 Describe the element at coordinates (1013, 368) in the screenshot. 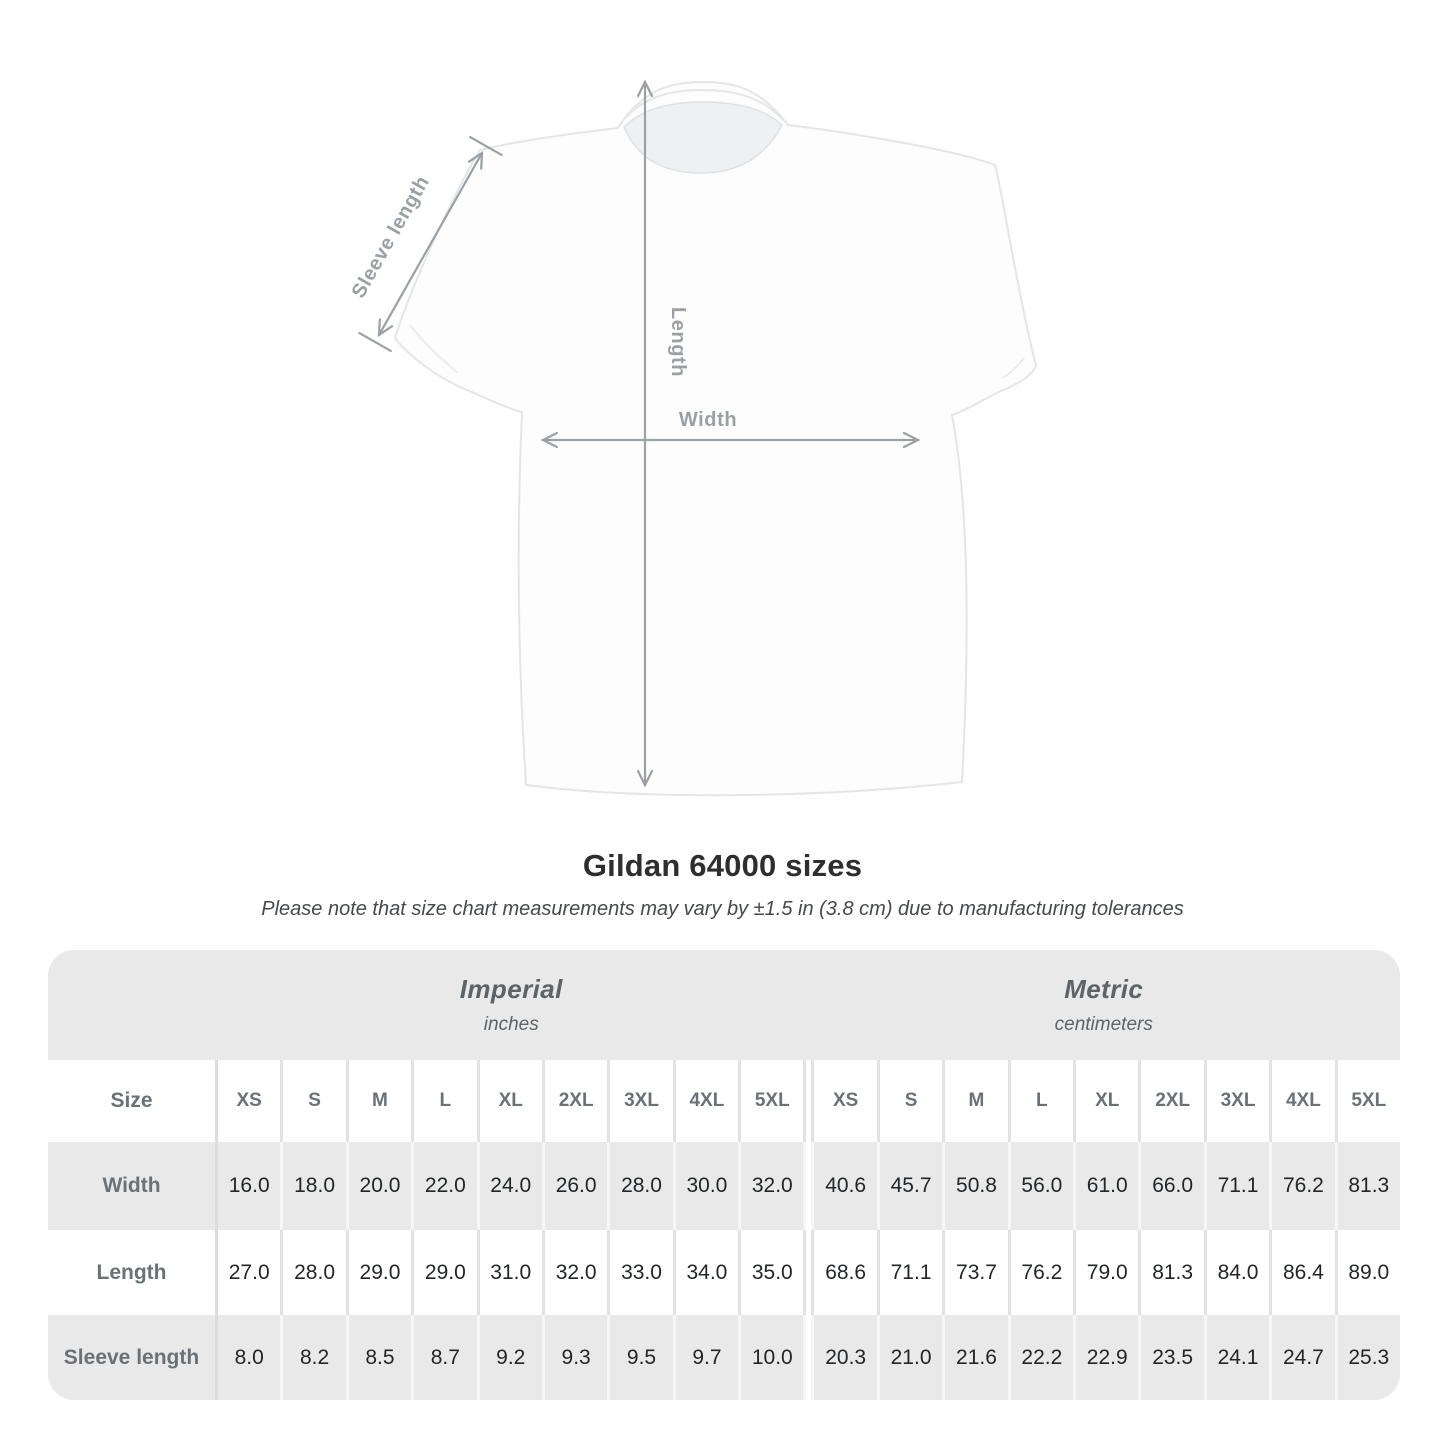

I see `right-cuff-seam` at that location.